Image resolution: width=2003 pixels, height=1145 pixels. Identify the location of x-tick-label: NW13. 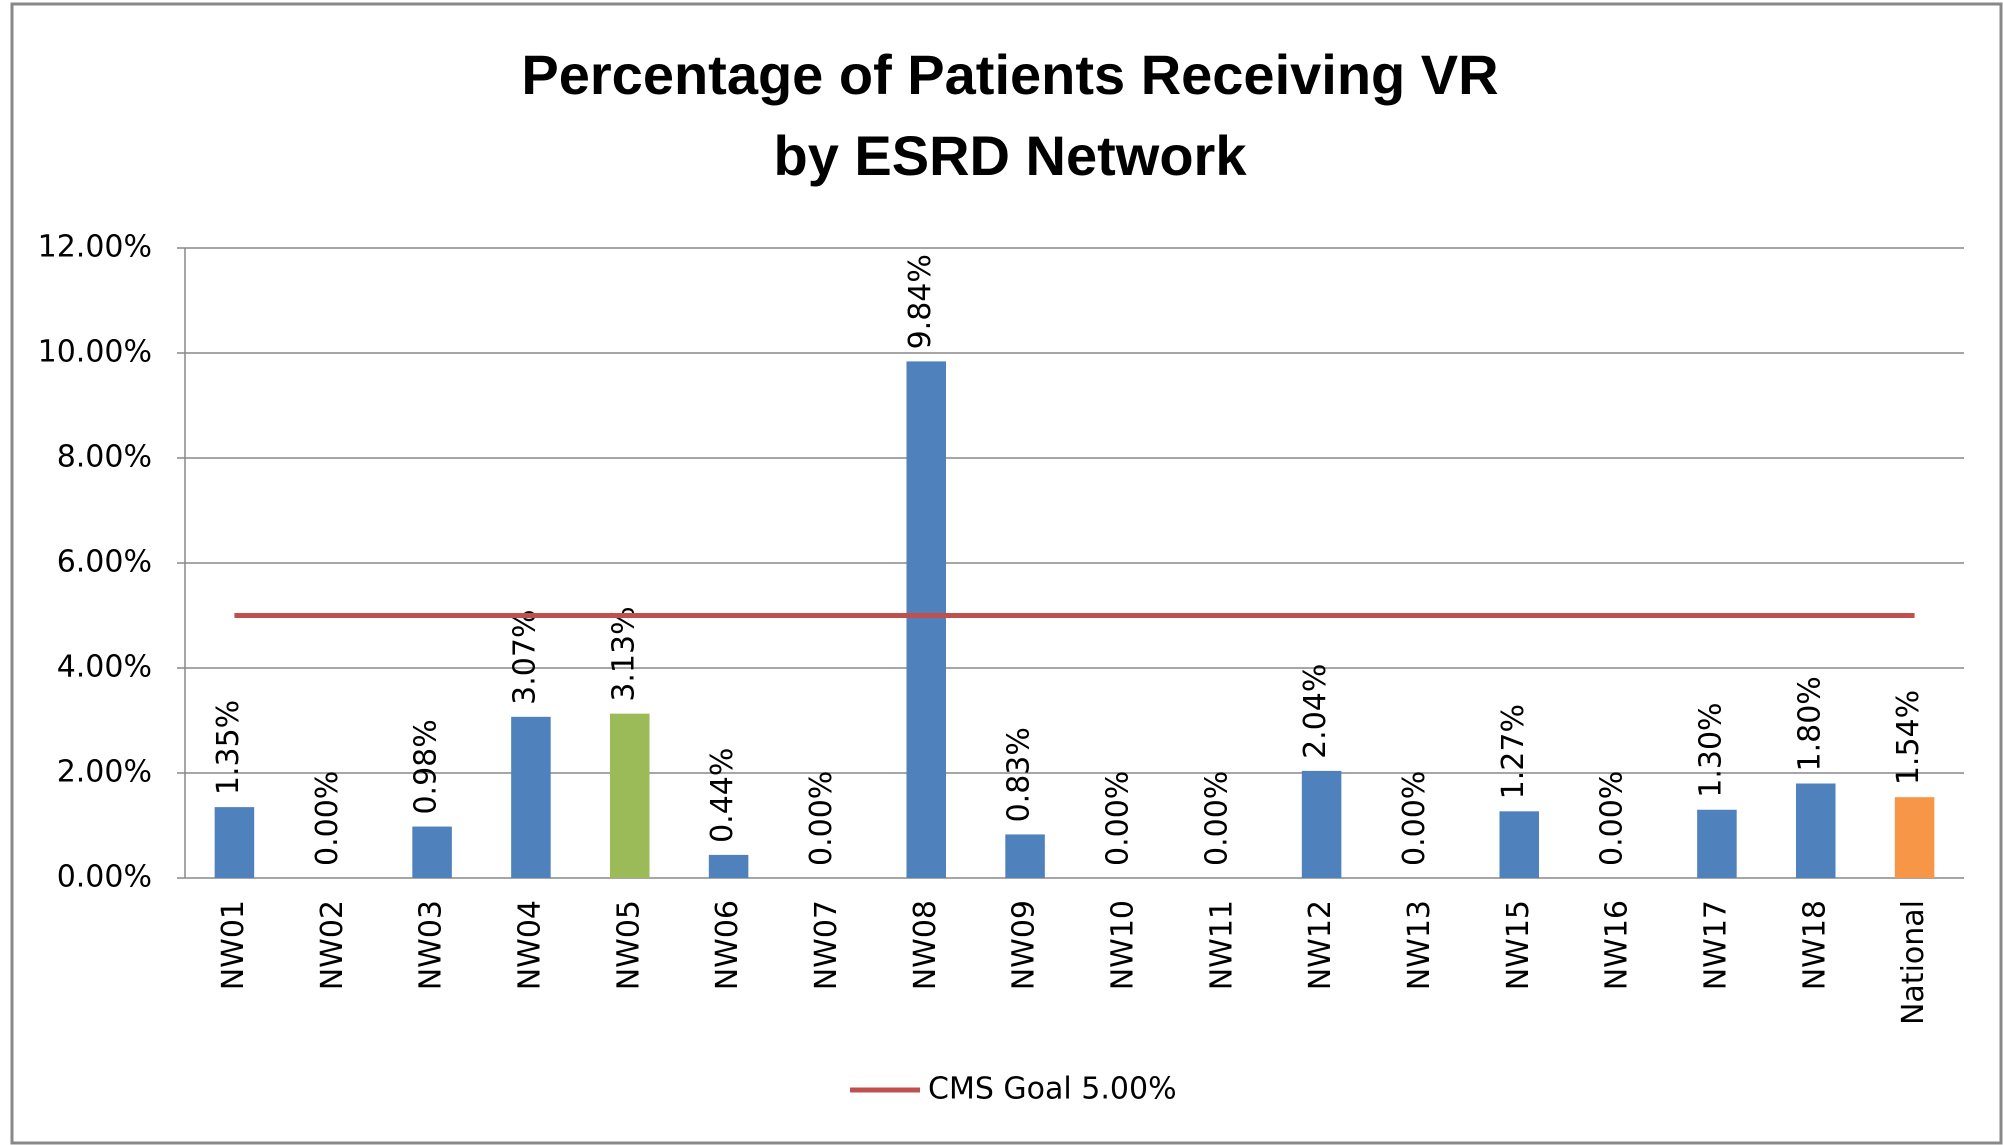
(1419, 945).